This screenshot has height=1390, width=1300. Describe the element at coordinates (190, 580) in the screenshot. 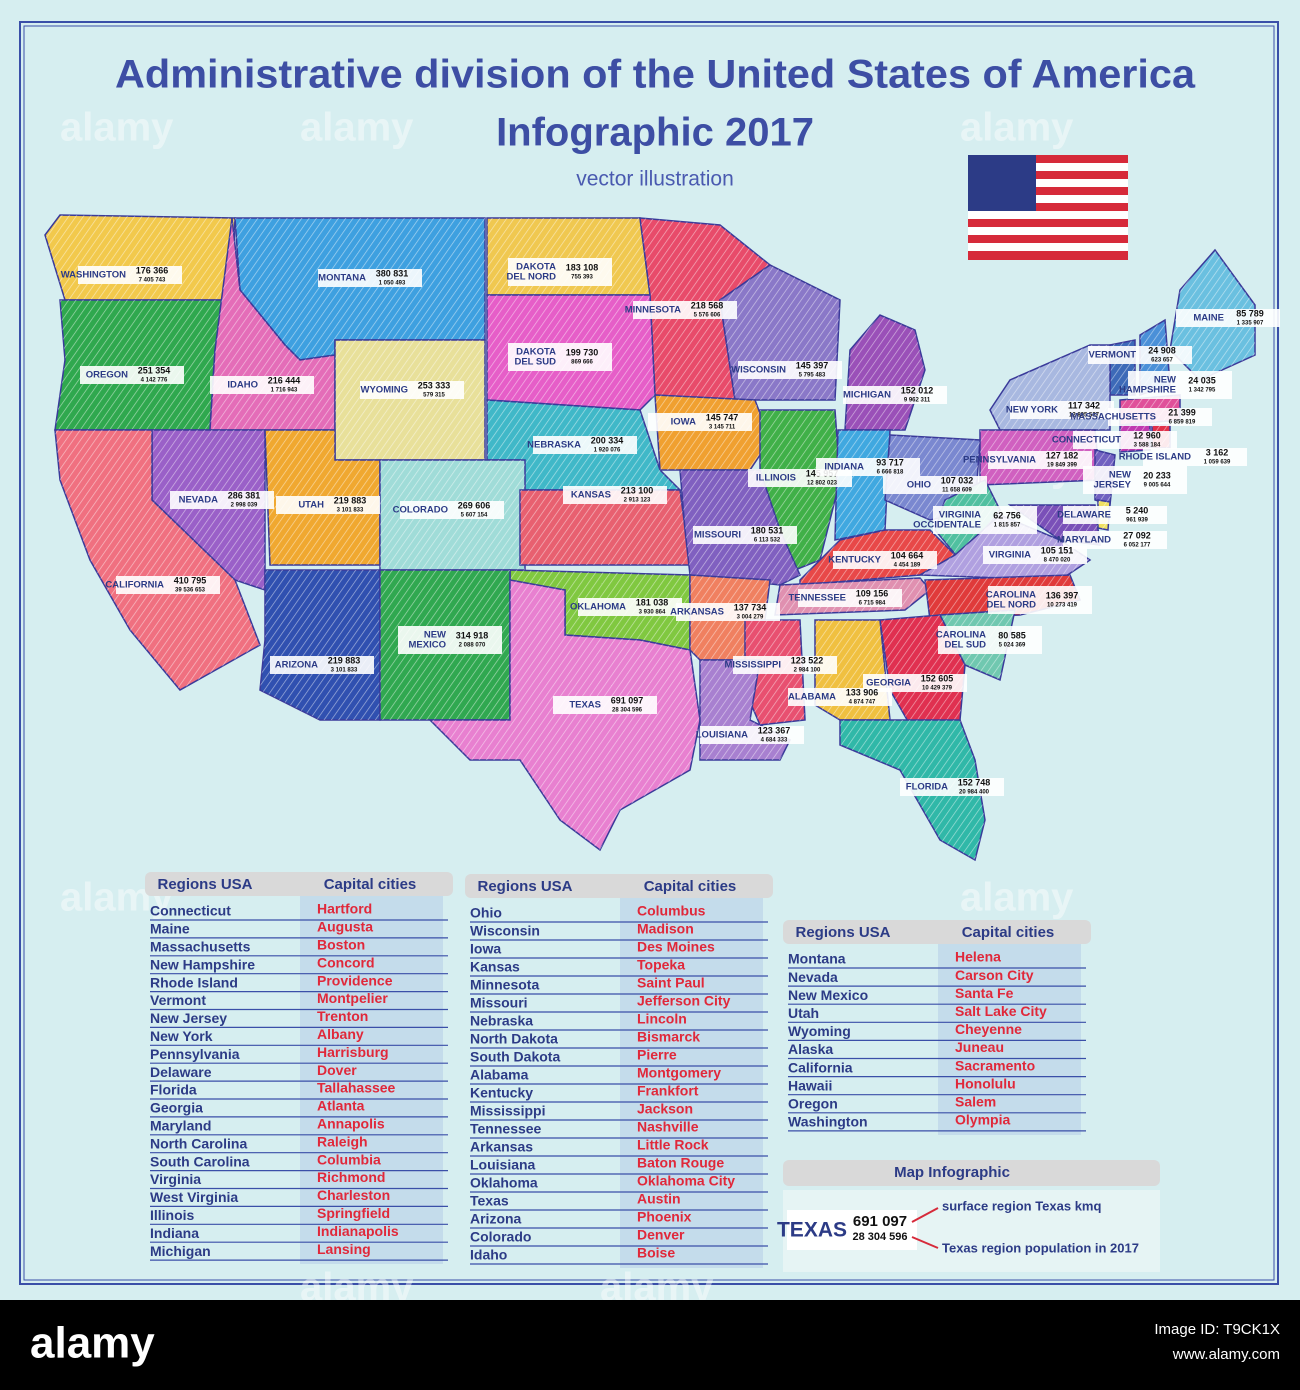

I see `state-area: 410 795` at that location.